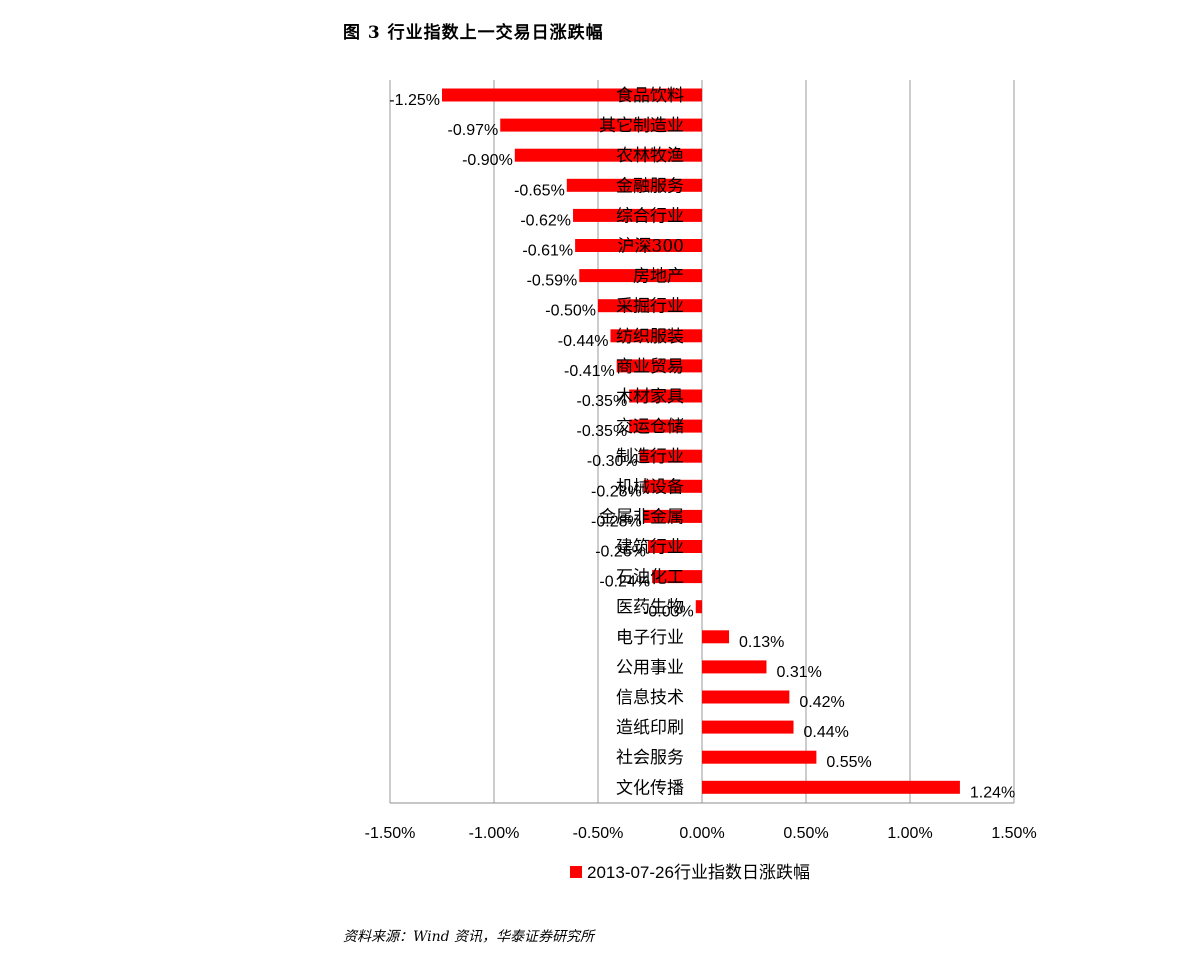 The height and width of the screenshot is (964, 1191). Describe the element at coordinates (583, 341) in the screenshot. I see `data-label-8: -0.44%` at that location.